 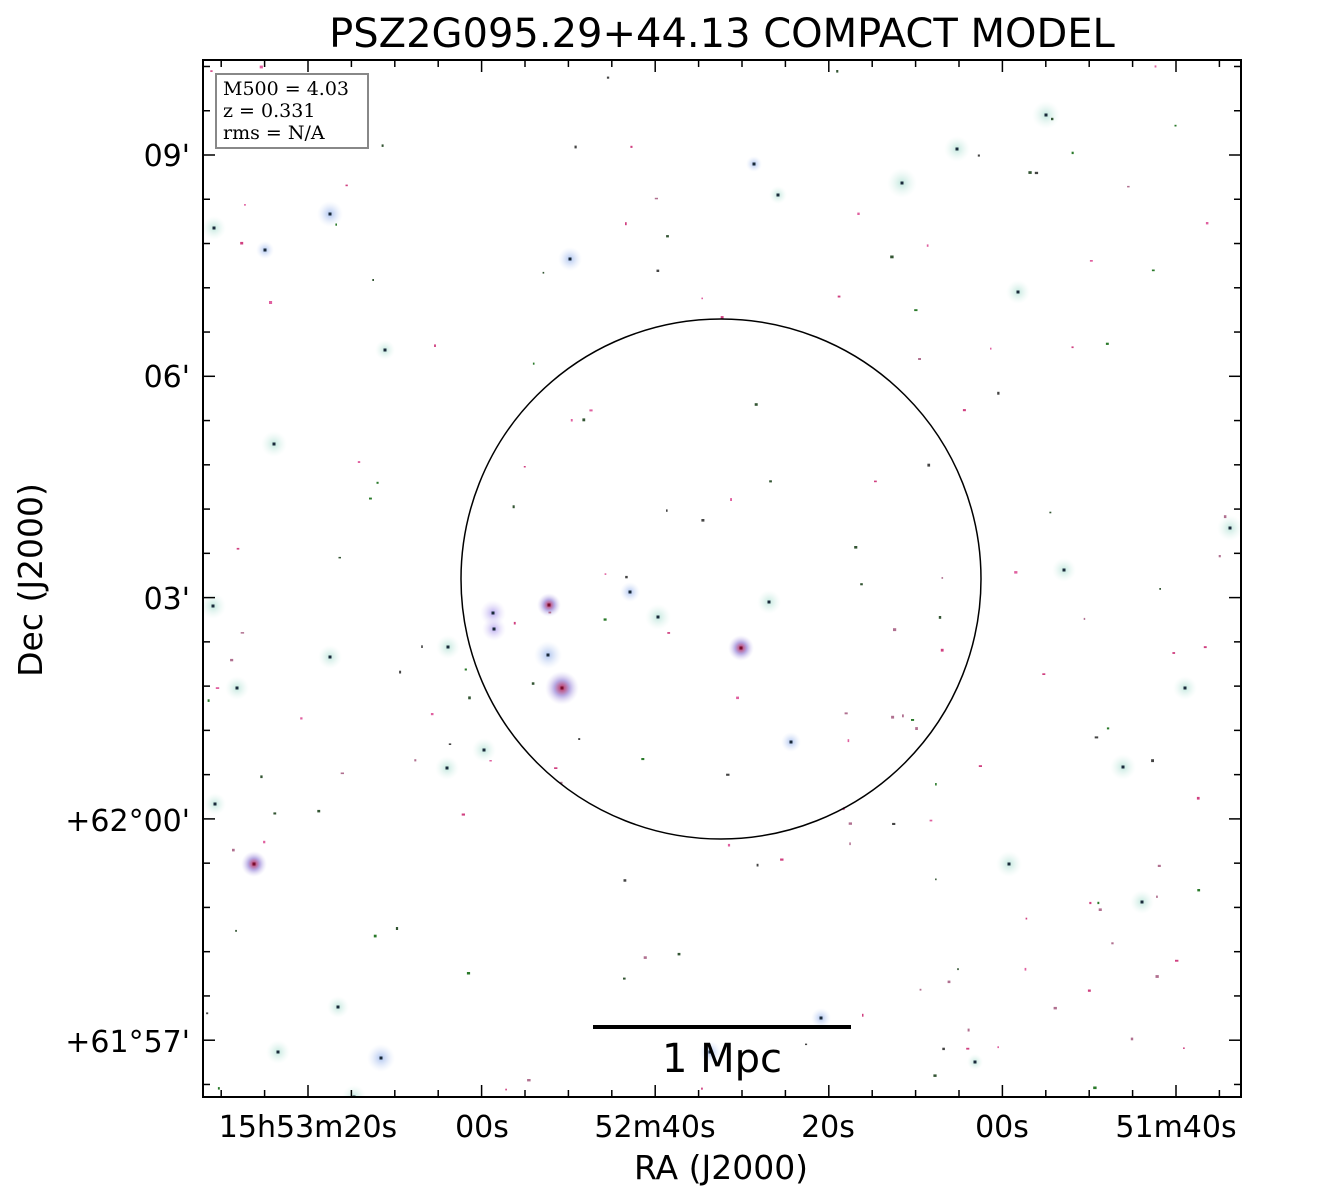 I want to click on info-line-m500: M500 = 4.03, so click(x=286, y=89).